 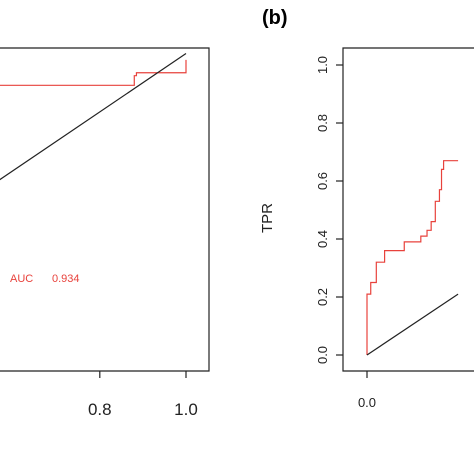 I want to click on panel-a-x-tick-label: 0.8, so click(x=100, y=409).